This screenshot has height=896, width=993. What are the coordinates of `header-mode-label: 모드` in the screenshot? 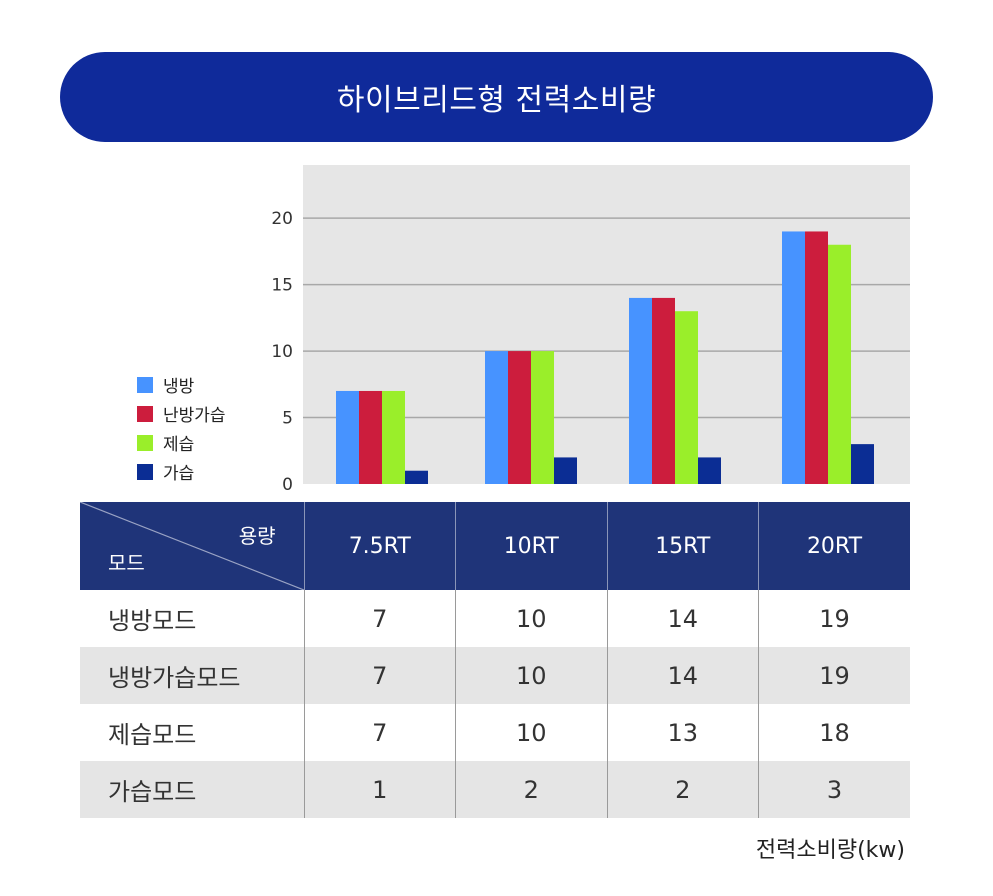 It's located at (126, 563).